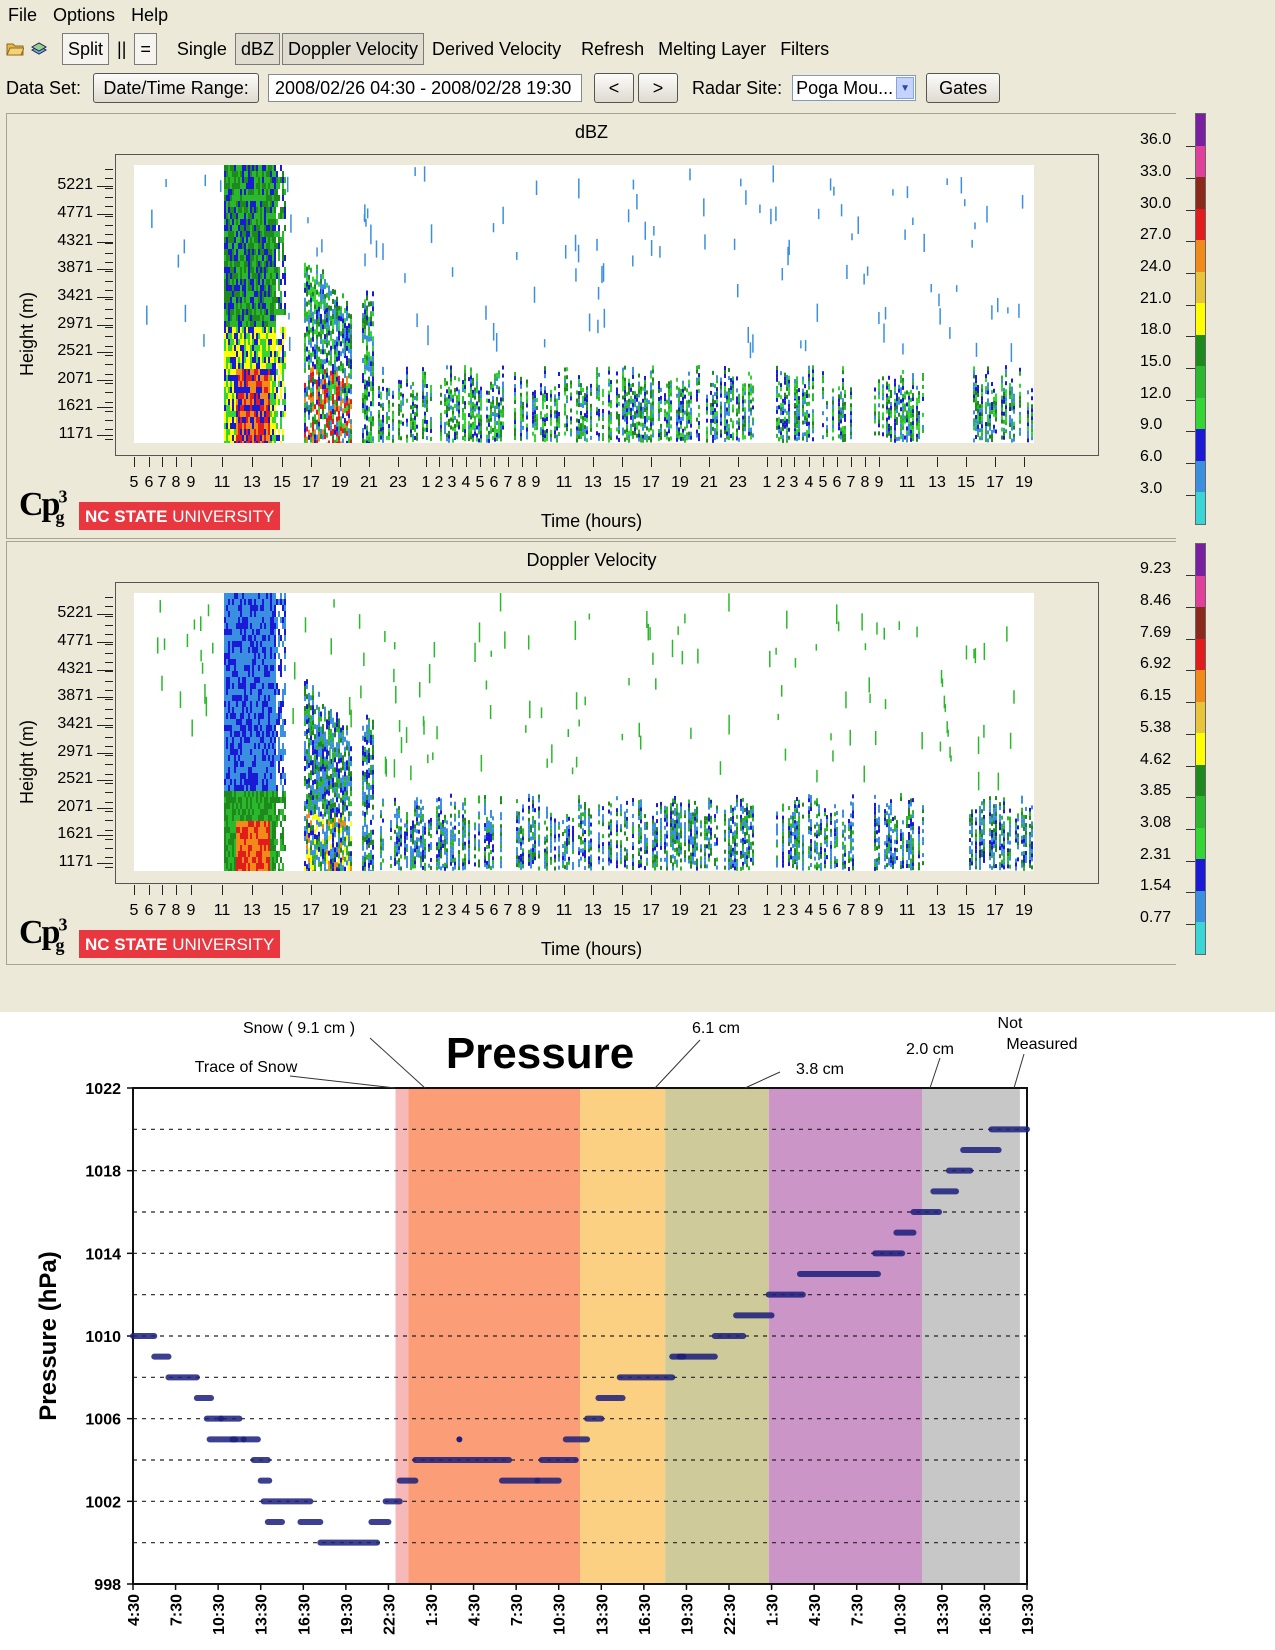 Image resolution: width=1275 pixels, height=1650 pixels. What do you see at coordinates (584, 732) in the screenshot?
I see `velocity-plot-area` at bounding box center [584, 732].